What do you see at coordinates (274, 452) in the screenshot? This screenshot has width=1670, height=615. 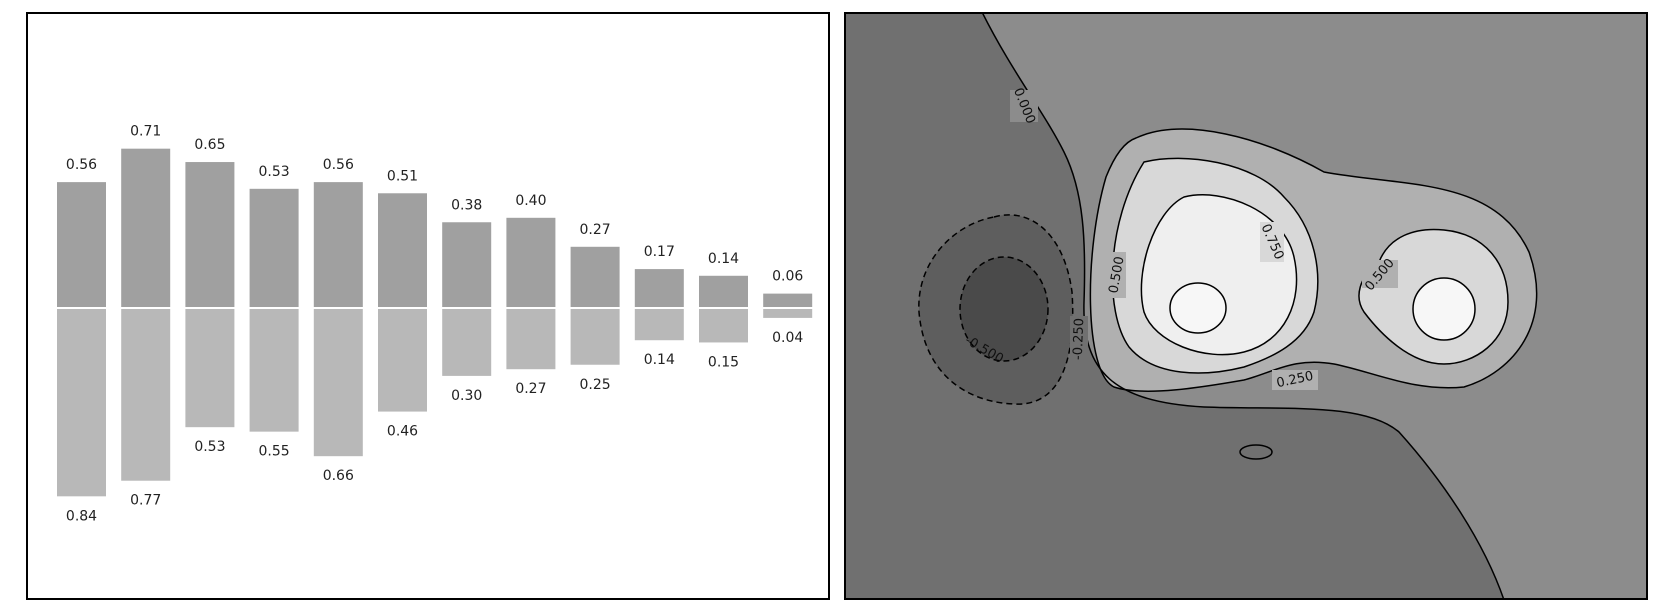 I see `bar-lower-value-label: 0.55` at bounding box center [274, 452].